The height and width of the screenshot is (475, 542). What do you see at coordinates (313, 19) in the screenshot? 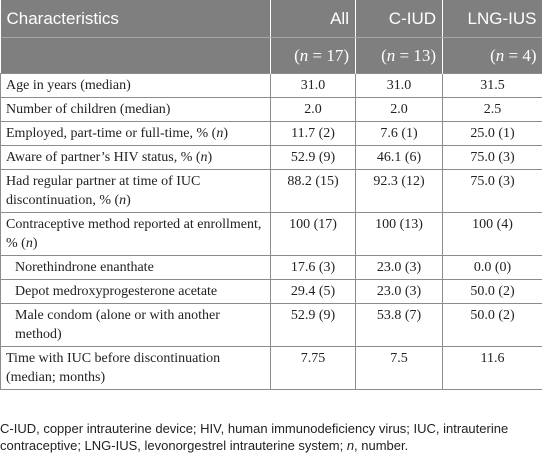
I see `header-all: All` at bounding box center [313, 19].